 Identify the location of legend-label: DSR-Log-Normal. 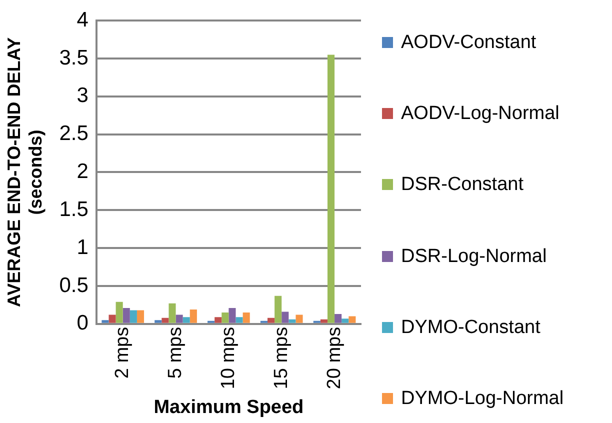
(474, 256).